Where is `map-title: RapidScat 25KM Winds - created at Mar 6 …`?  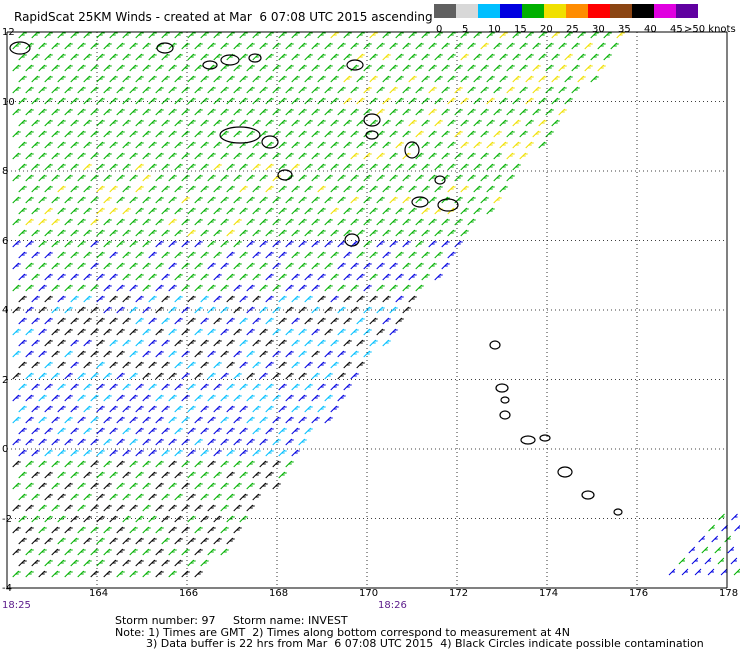 map-title: RapidScat 25KM Winds - created at Mar 6 … is located at coordinates (223, 17).